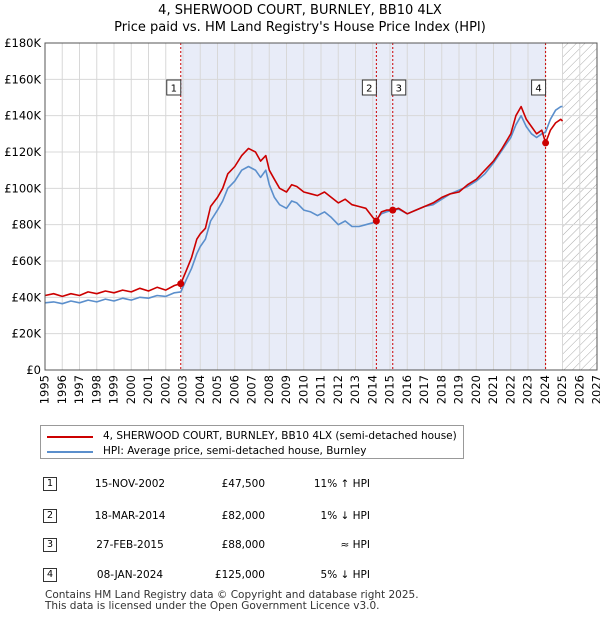  I want to click on y-tick-label: £120K, so click(22, 152).